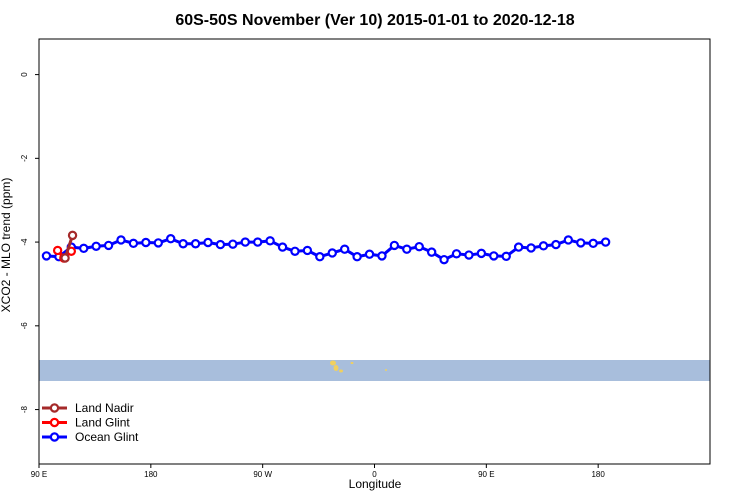 This screenshot has width=750, height=500. I want to click on legend-label: Land Glint, so click(102, 423).